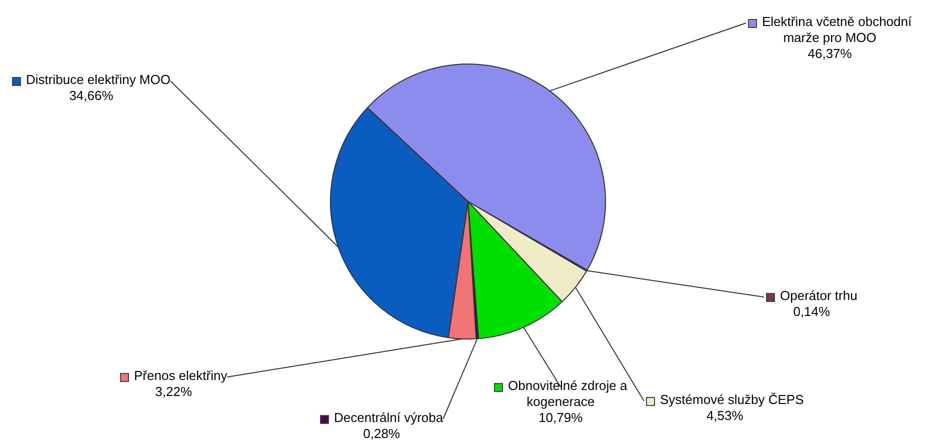 This screenshot has height=443, width=936. What do you see at coordinates (173, 392) in the screenshot?
I see `data-label: 3,22%` at bounding box center [173, 392].